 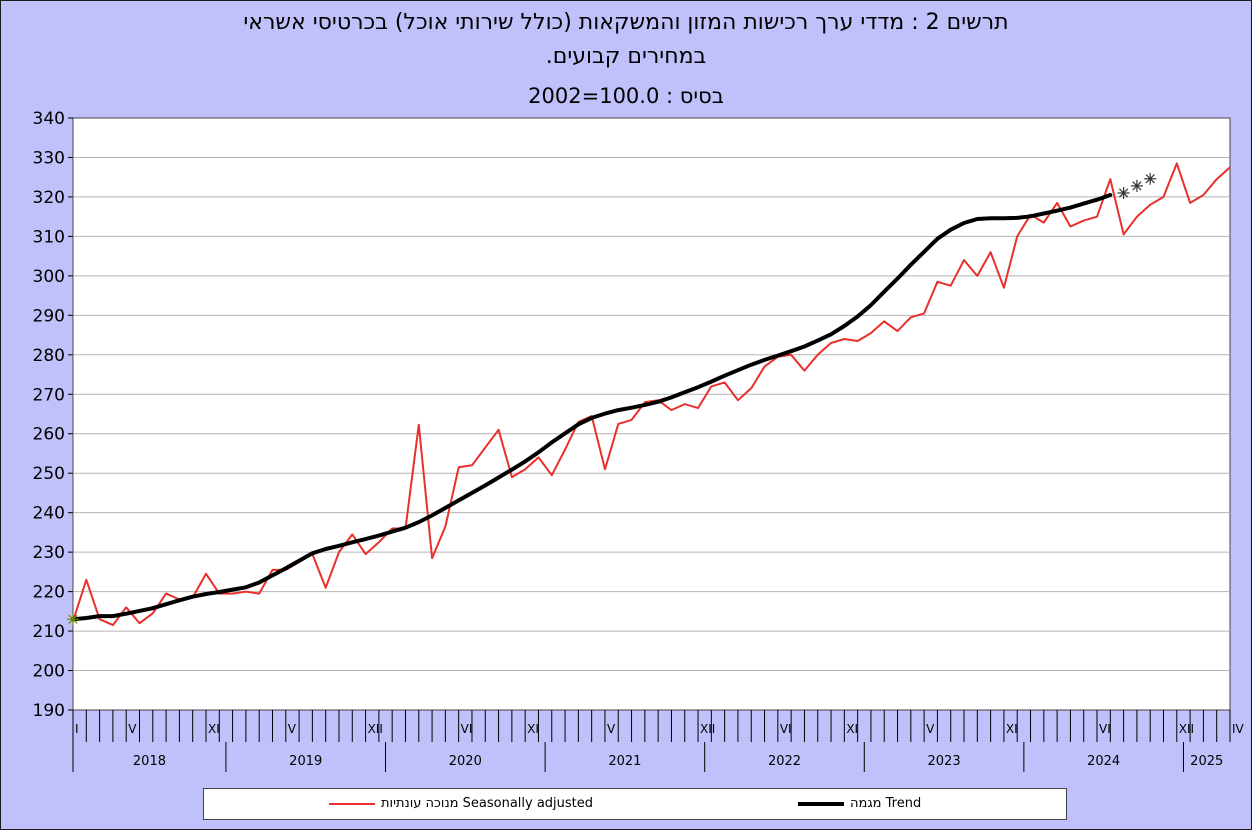 What do you see at coordinates (49, 198) in the screenshot?
I see `y-tick-label: 320` at bounding box center [49, 198].